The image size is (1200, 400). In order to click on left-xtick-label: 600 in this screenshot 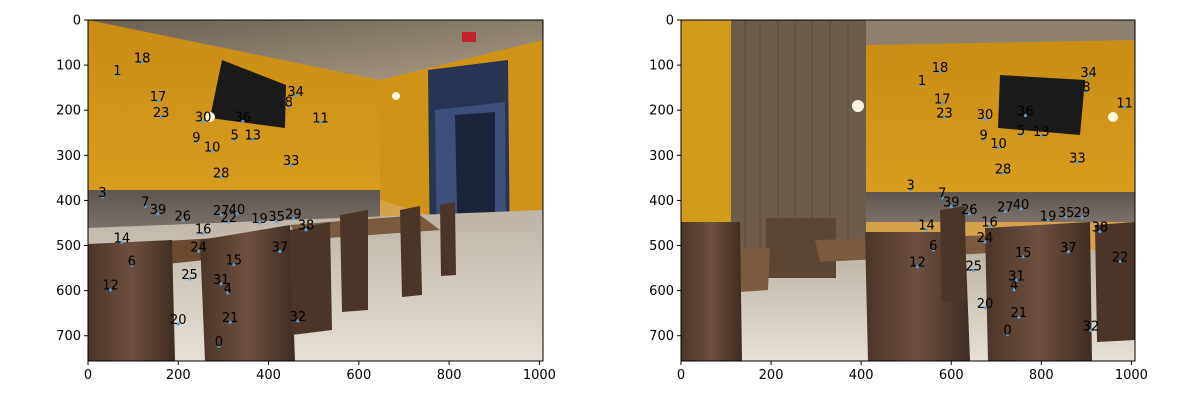, I will do `click(358, 375)`.